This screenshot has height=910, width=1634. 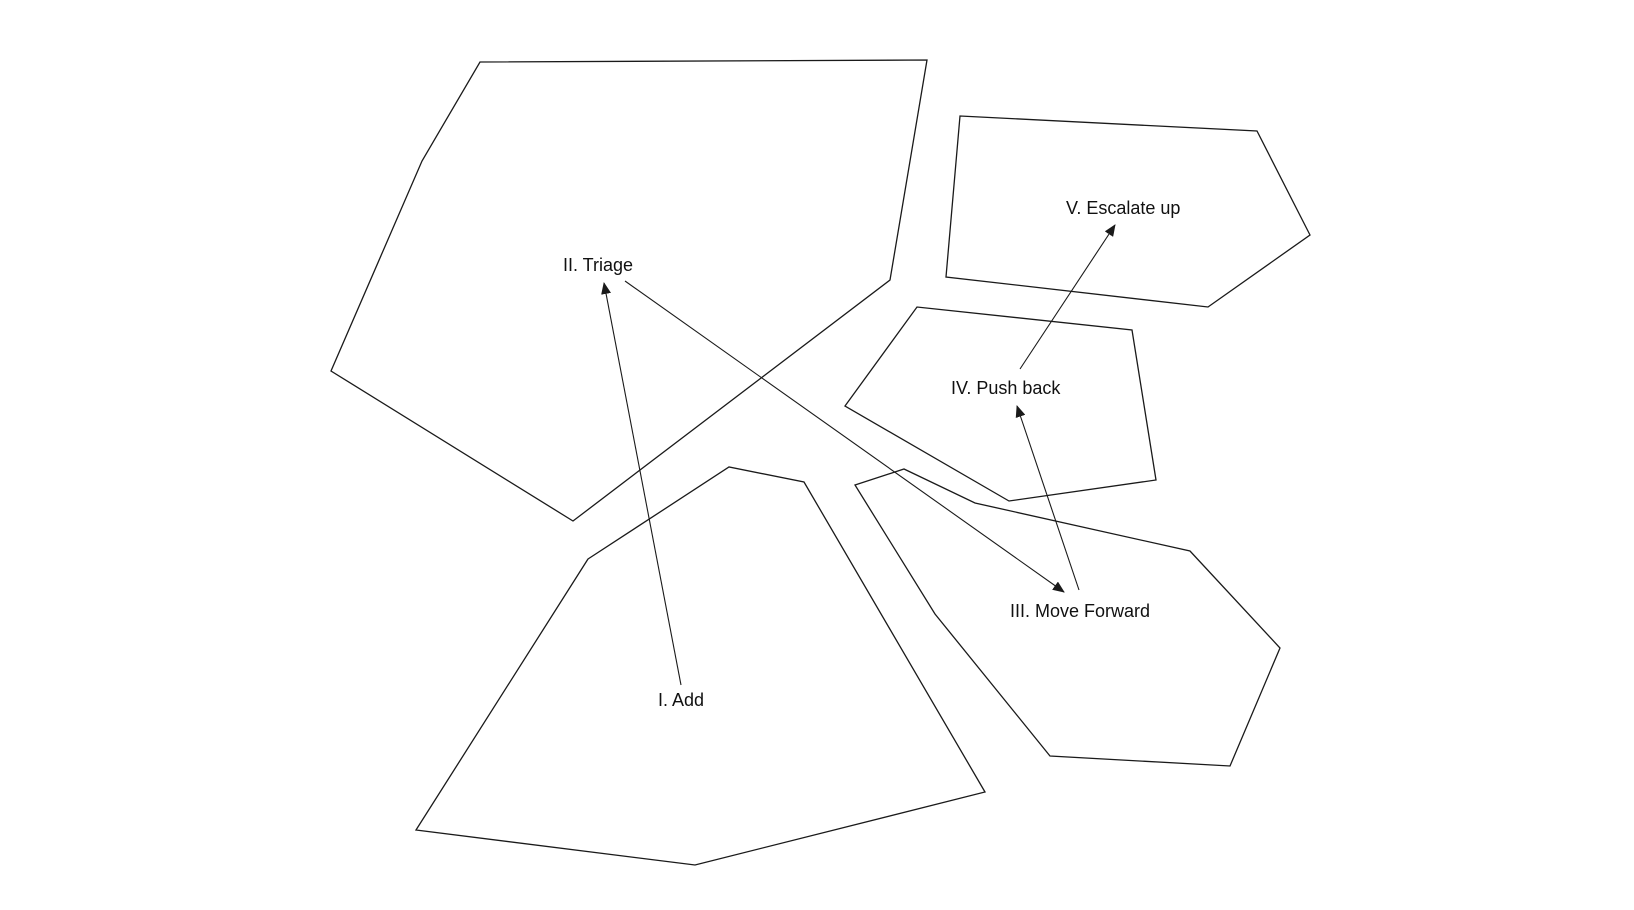 What do you see at coordinates (681, 700) in the screenshot?
I see `node-label-add: I. Add` at bounding box center [681, 700].